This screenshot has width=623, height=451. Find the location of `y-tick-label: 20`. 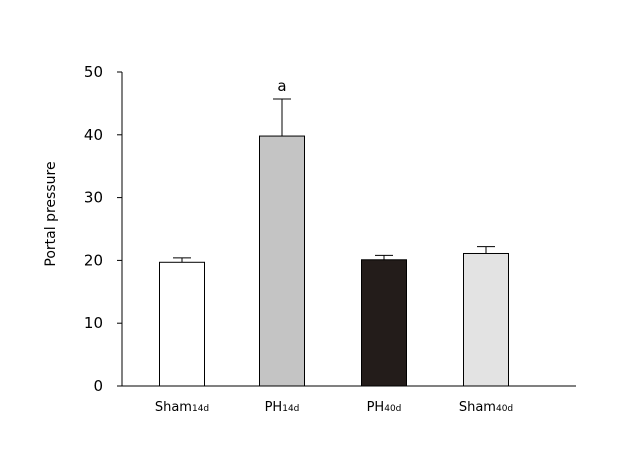

y-tick-label: 20 is located at coordinates (93, 260).